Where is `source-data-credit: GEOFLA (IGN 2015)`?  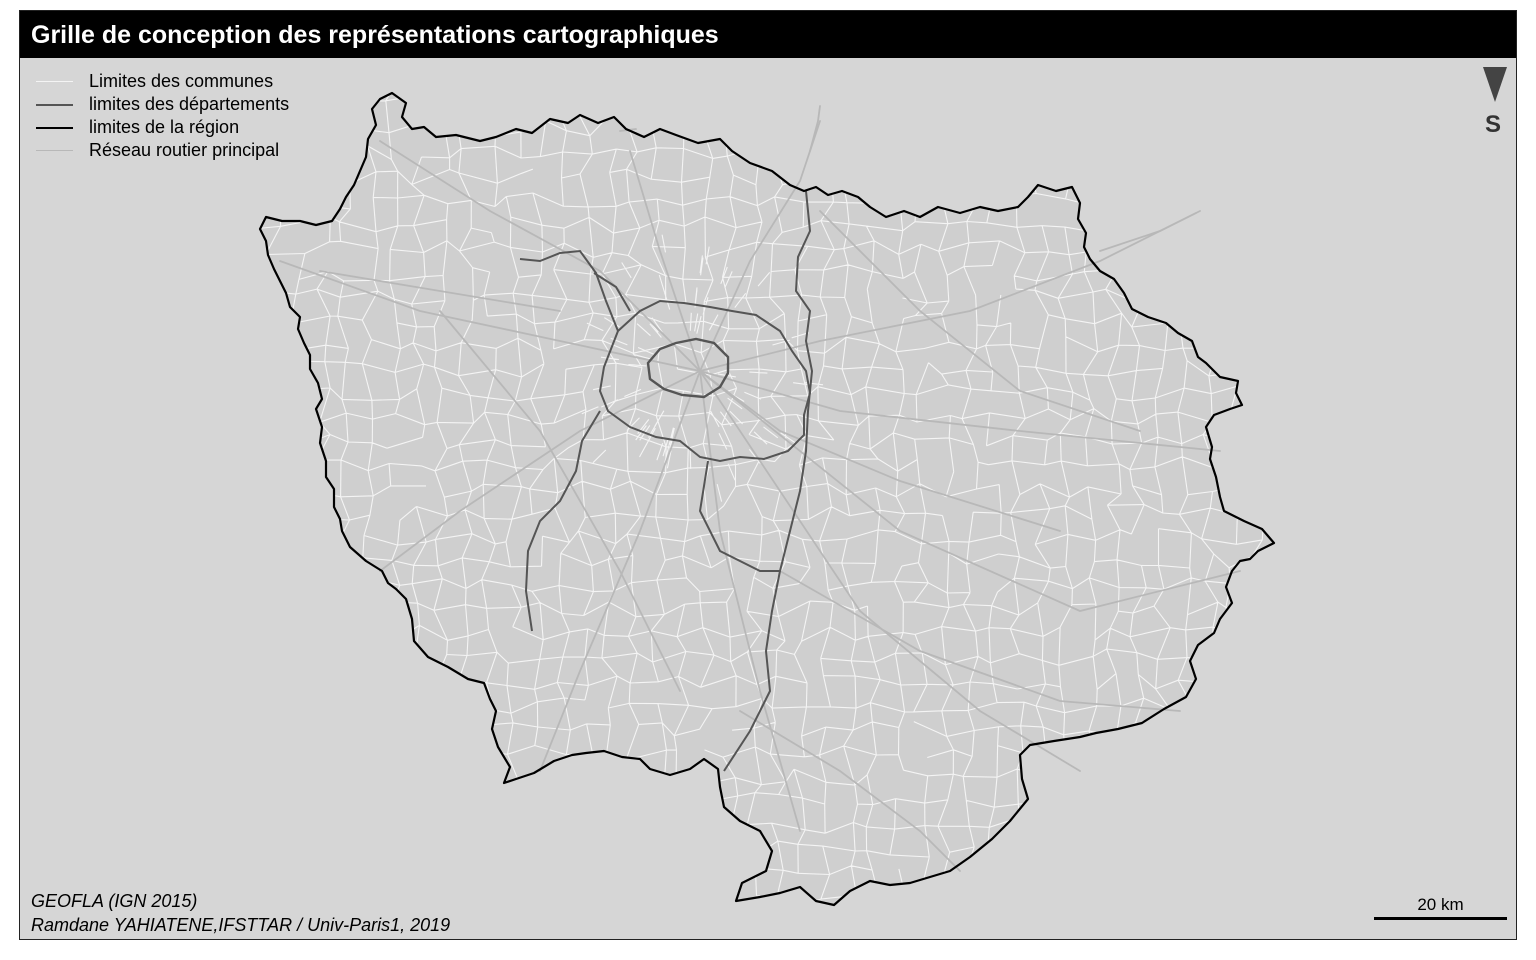 source-data-credit: GEOFLA (IGN 2015) is located at coordinates (114, 901).